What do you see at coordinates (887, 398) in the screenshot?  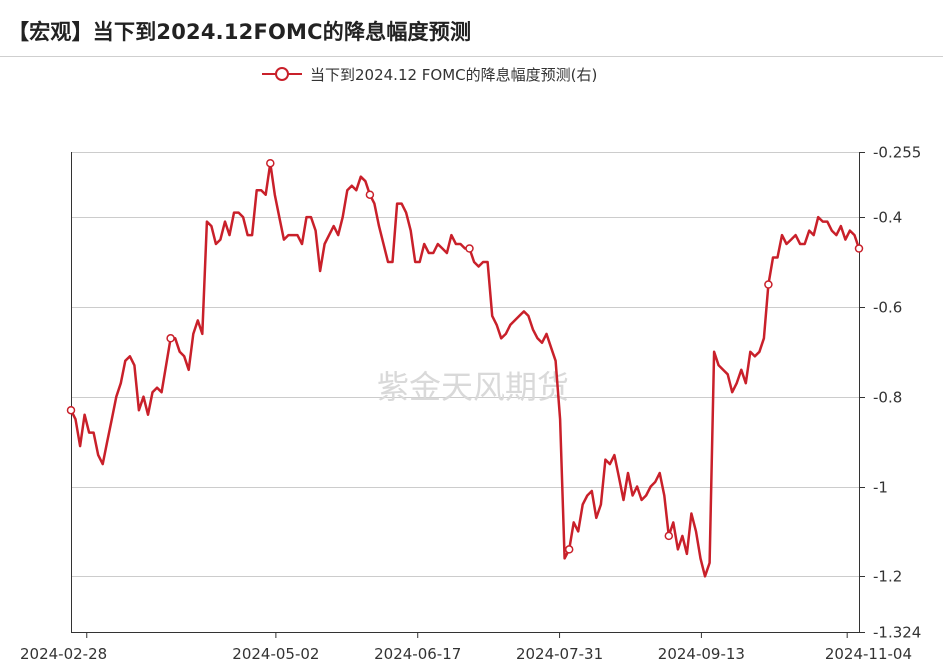 I see `y-tick-label: -0.8` at bounding box center [887, 398].